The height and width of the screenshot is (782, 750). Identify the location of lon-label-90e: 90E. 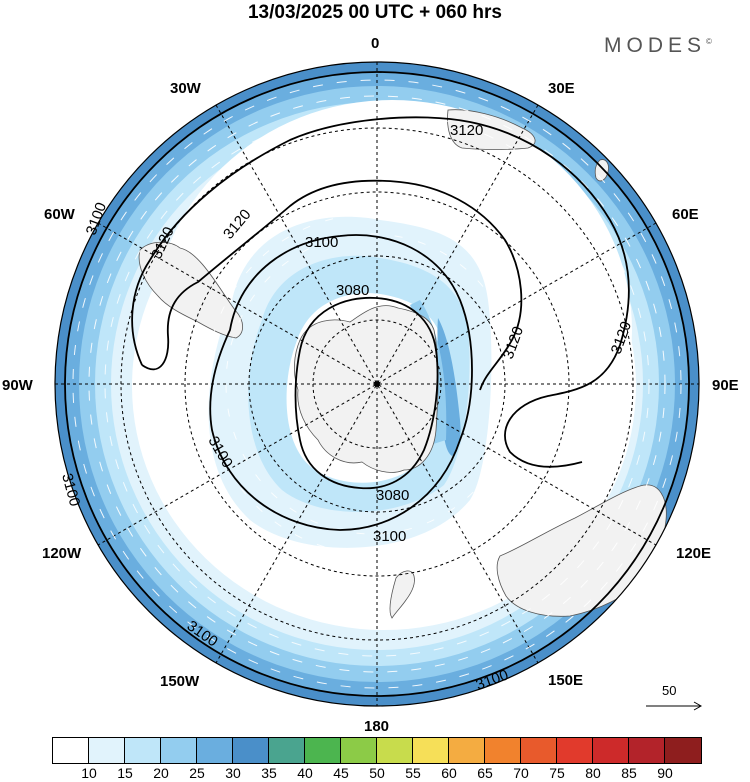
(725, 385).